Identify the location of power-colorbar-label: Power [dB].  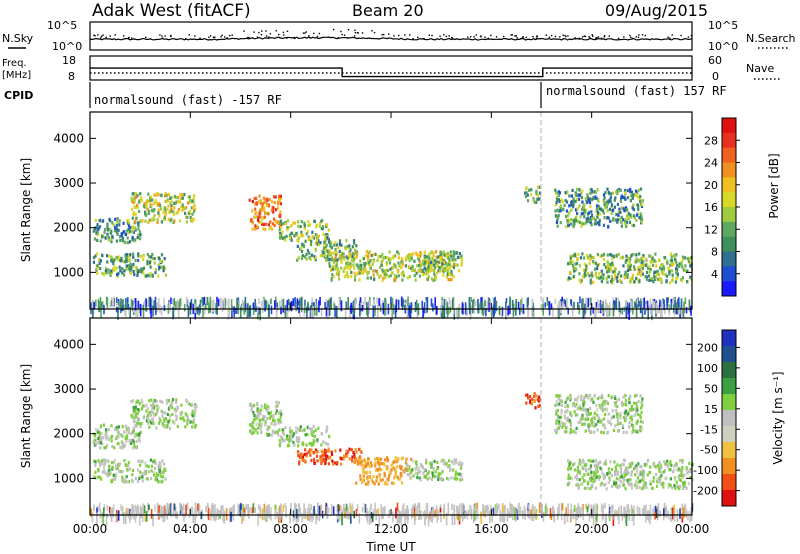
(774, 185).